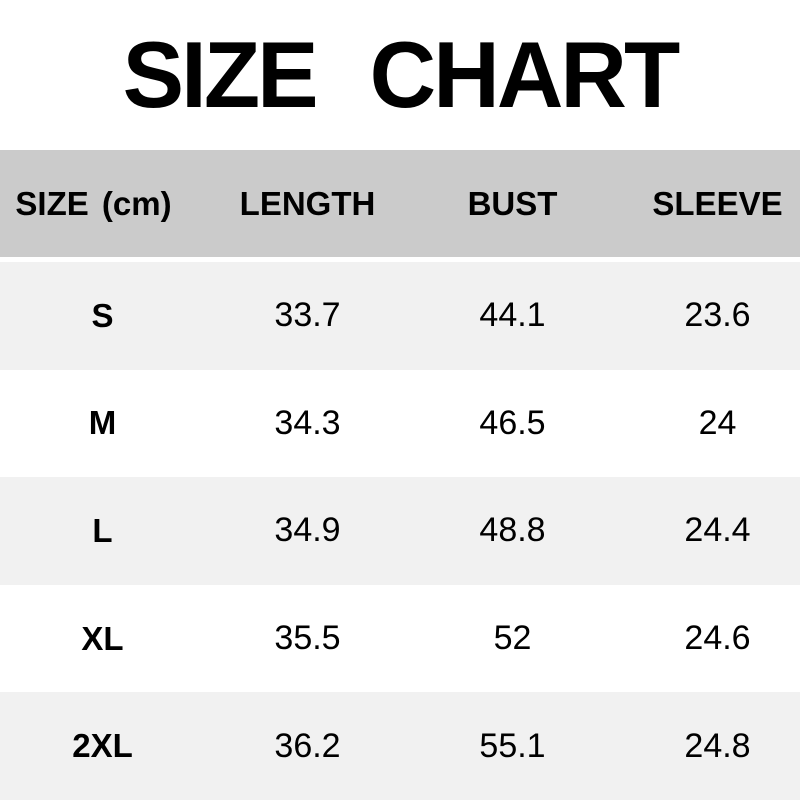 Image resolution: width=800 pixels, height=800 pixels. What do you see at coordinates (307, 638) in the screenshot?
I see `length-value: 35.5` at bounding box center [307, 638].